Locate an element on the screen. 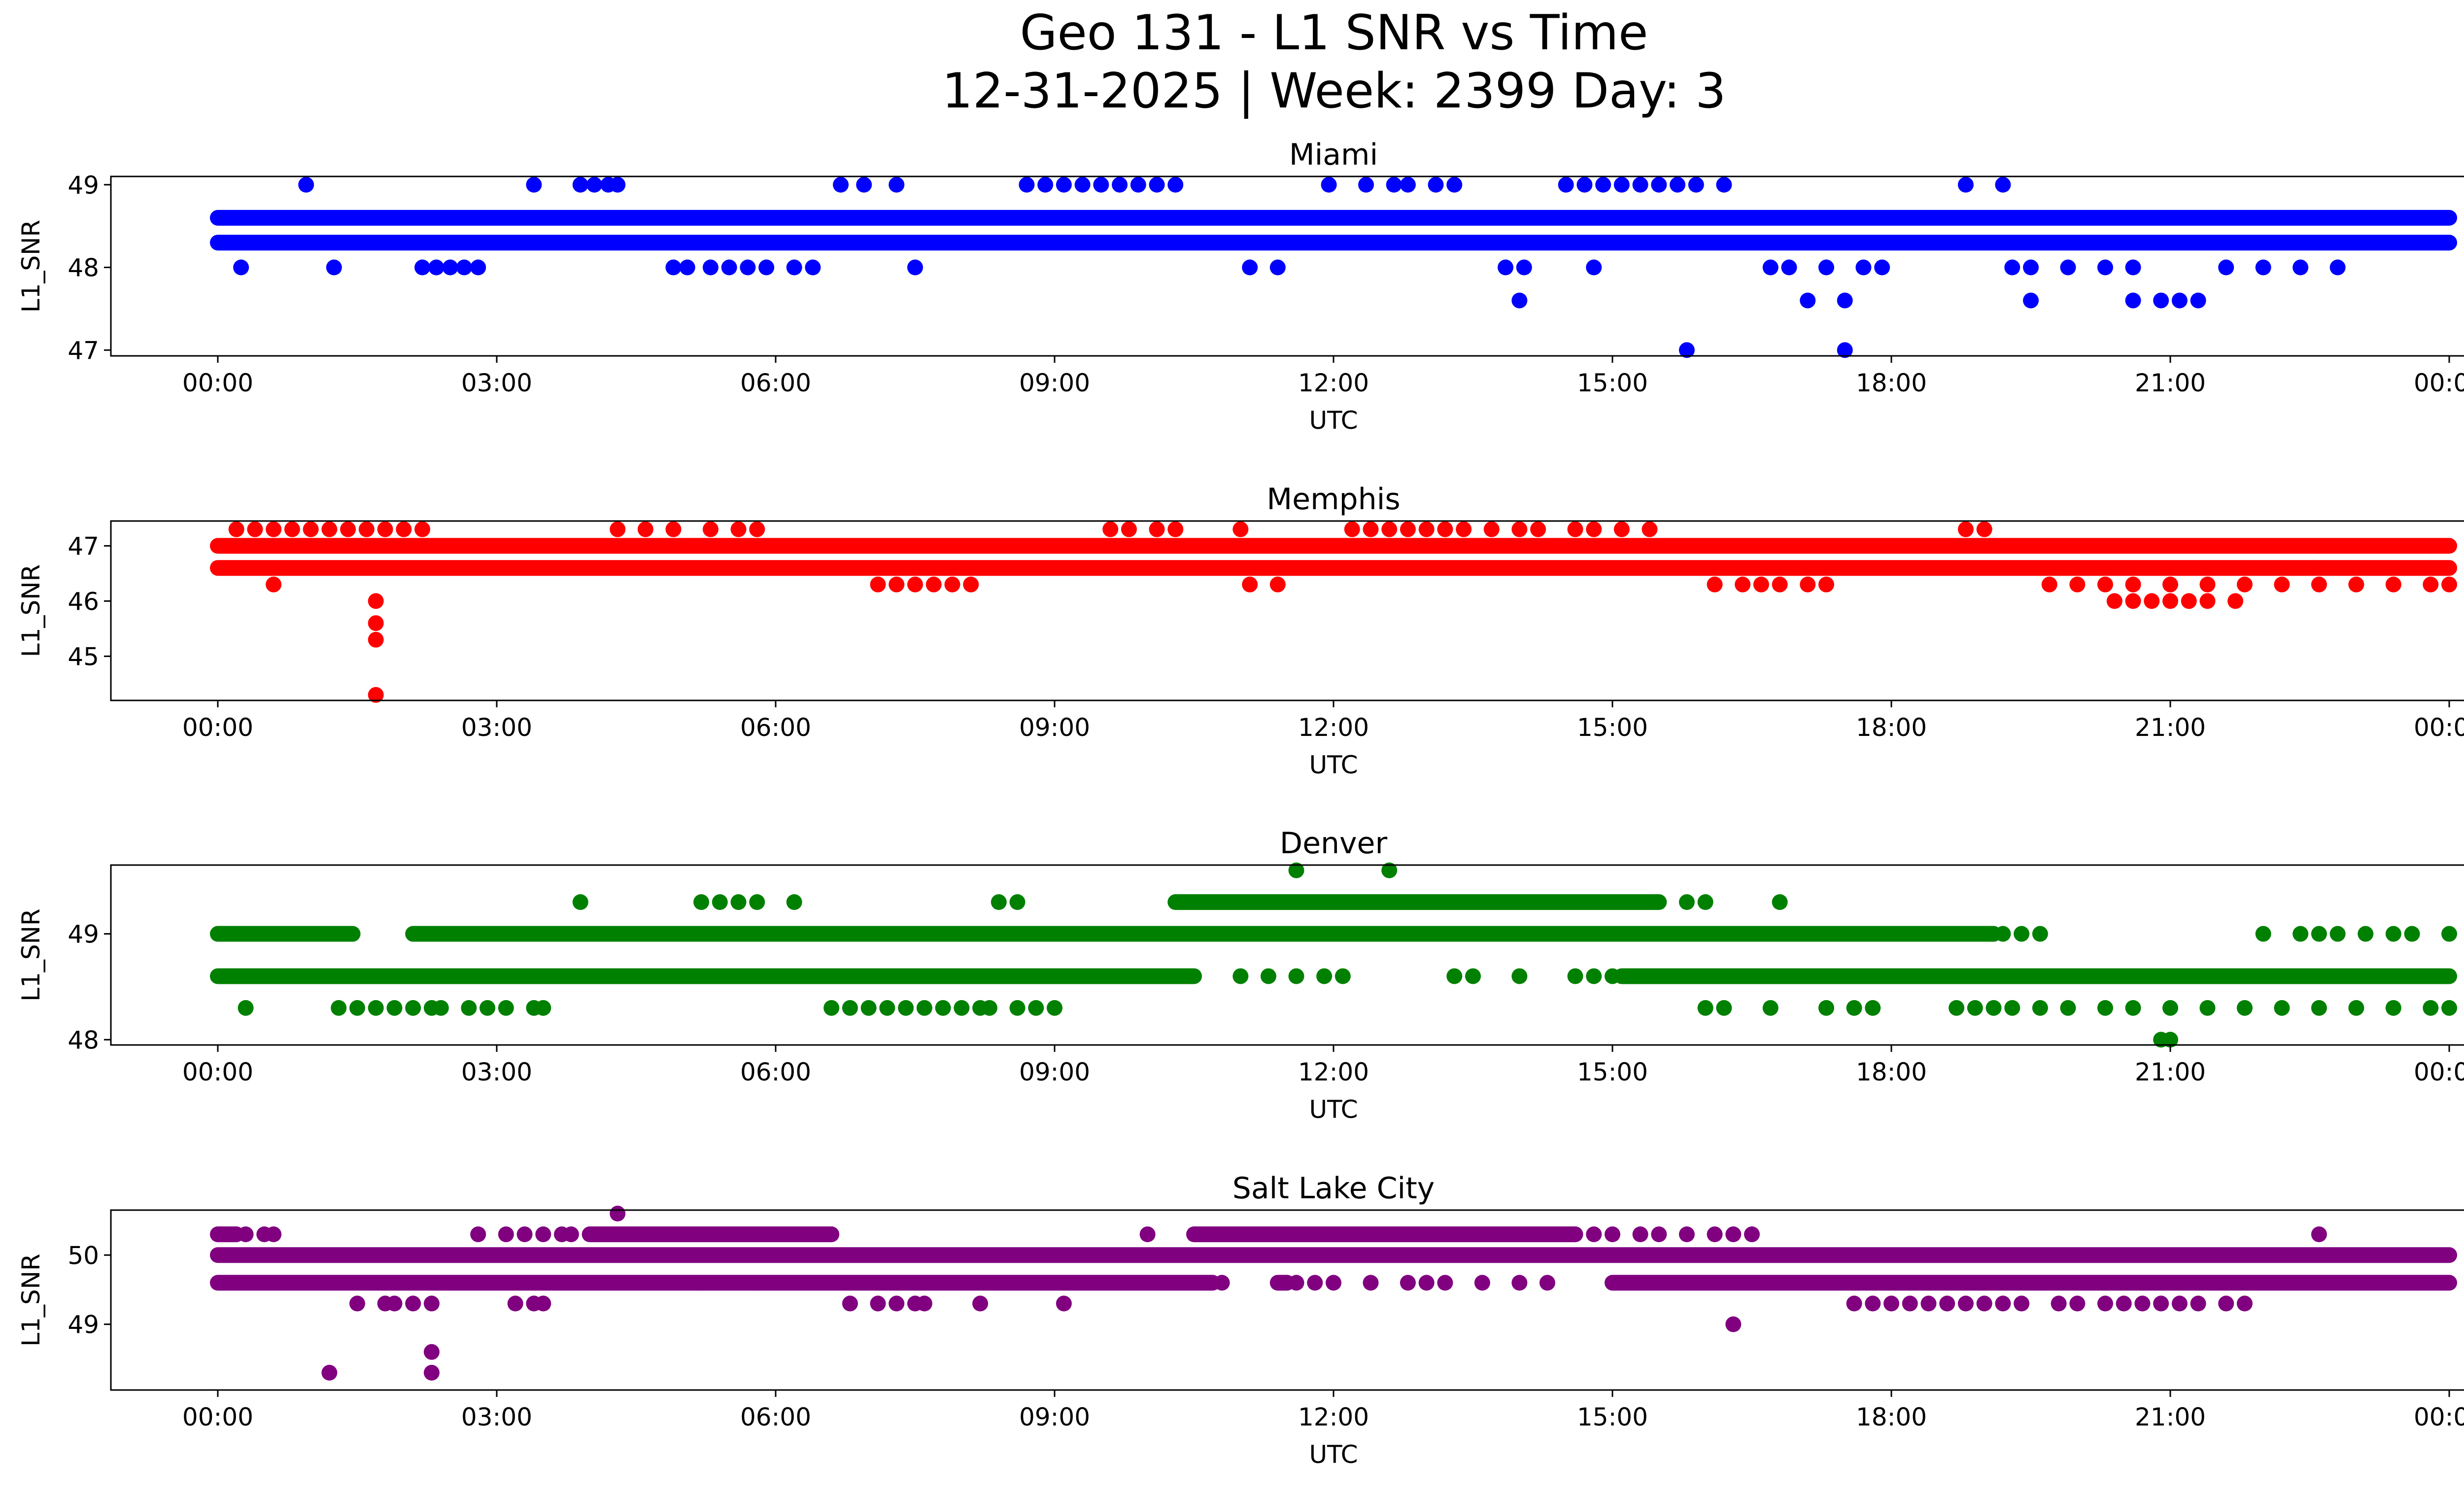  subplot-title: Denver is located at coordinates (1334, 843).